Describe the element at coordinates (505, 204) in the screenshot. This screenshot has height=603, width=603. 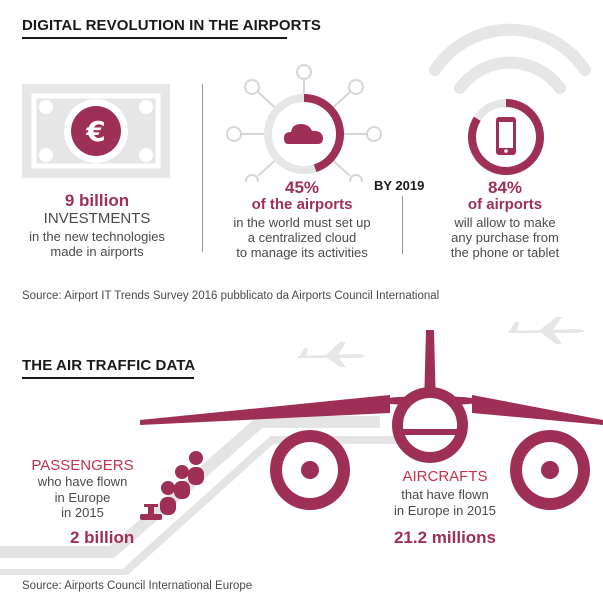
I see `mobile-percent-sub: of airports` at that location.